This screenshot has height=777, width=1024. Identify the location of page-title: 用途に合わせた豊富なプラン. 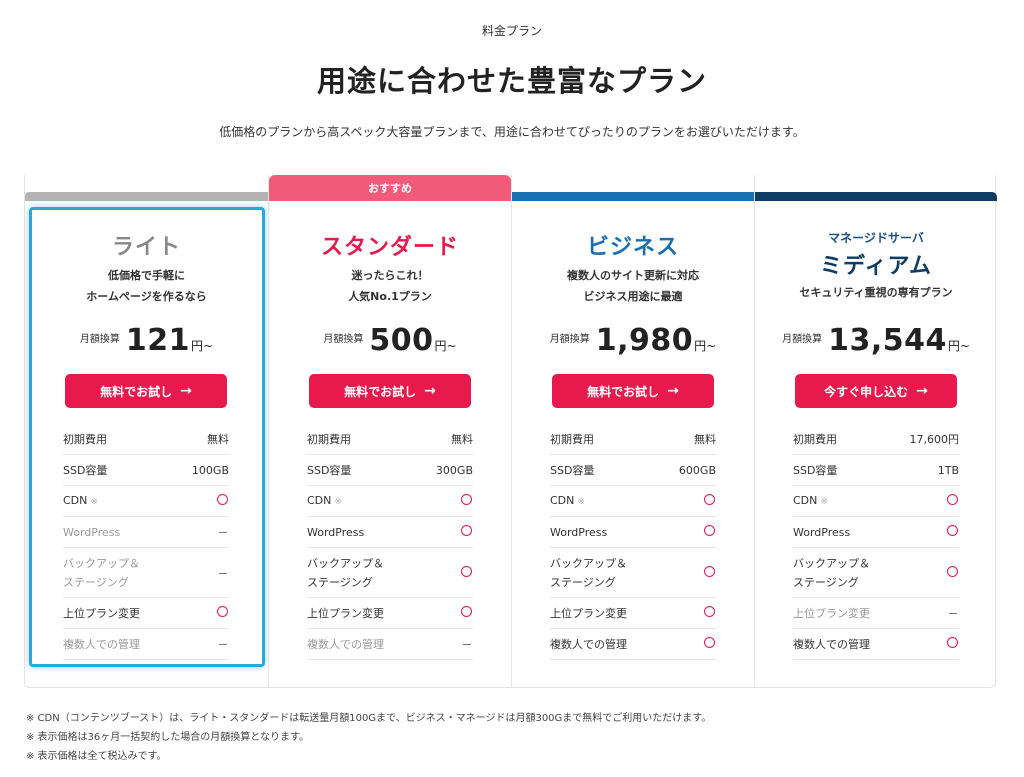
(511, 81).